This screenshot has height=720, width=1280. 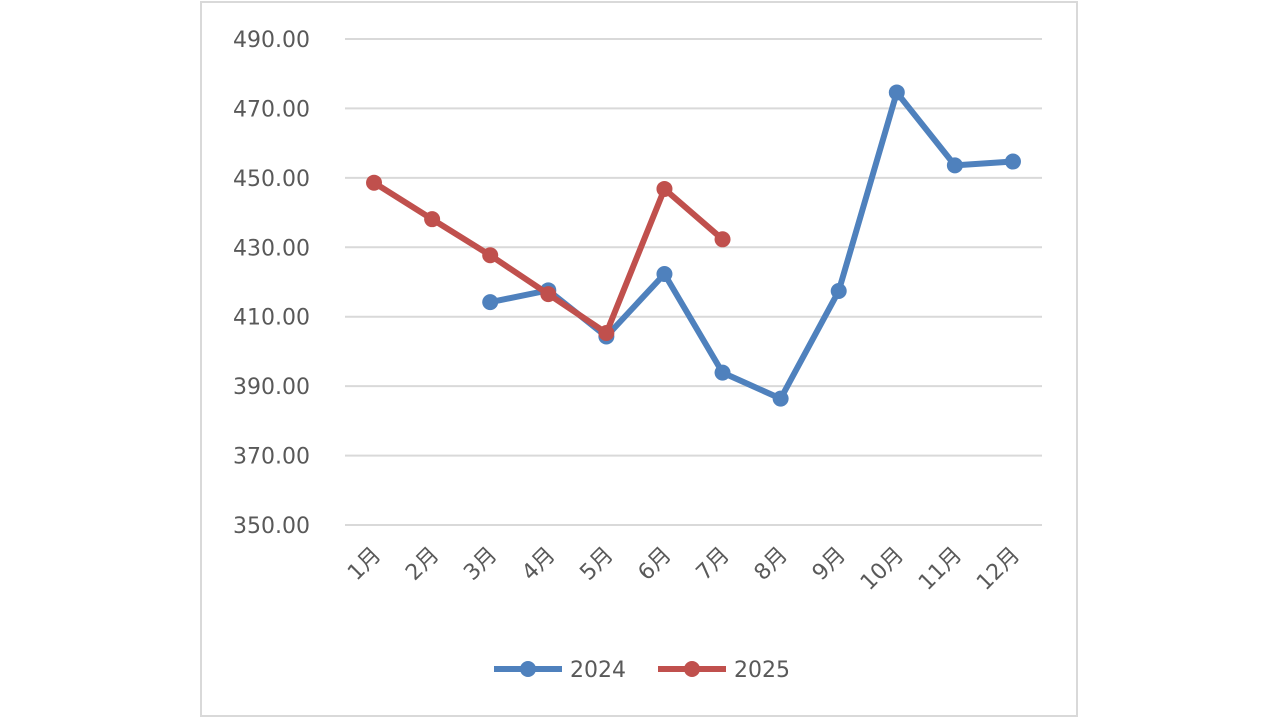 What do you see at coordinates (422, 564) in the screenshot?
I see `x-tick-label: 2月` at bounding box center [422, 564].